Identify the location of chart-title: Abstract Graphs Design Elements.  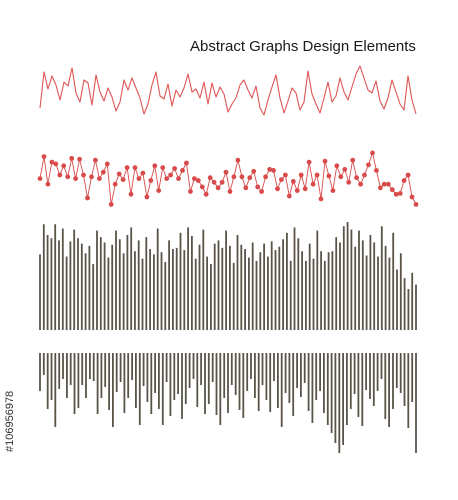
(303, 46).